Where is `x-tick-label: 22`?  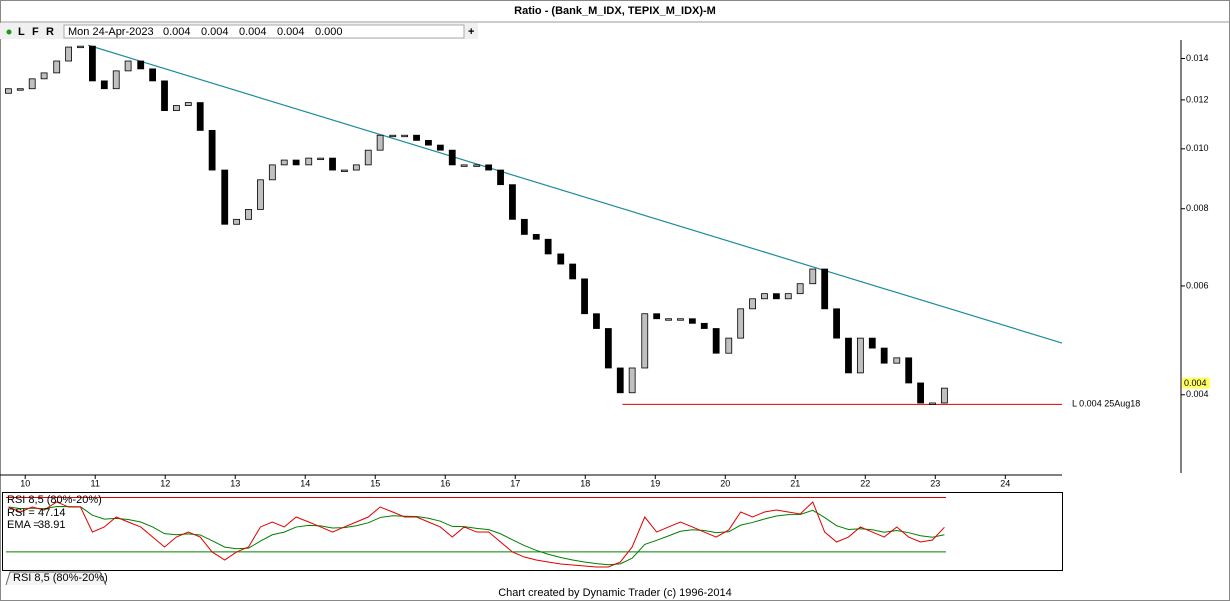
x-tick-label: 22 is located at coordinates (865, 483).